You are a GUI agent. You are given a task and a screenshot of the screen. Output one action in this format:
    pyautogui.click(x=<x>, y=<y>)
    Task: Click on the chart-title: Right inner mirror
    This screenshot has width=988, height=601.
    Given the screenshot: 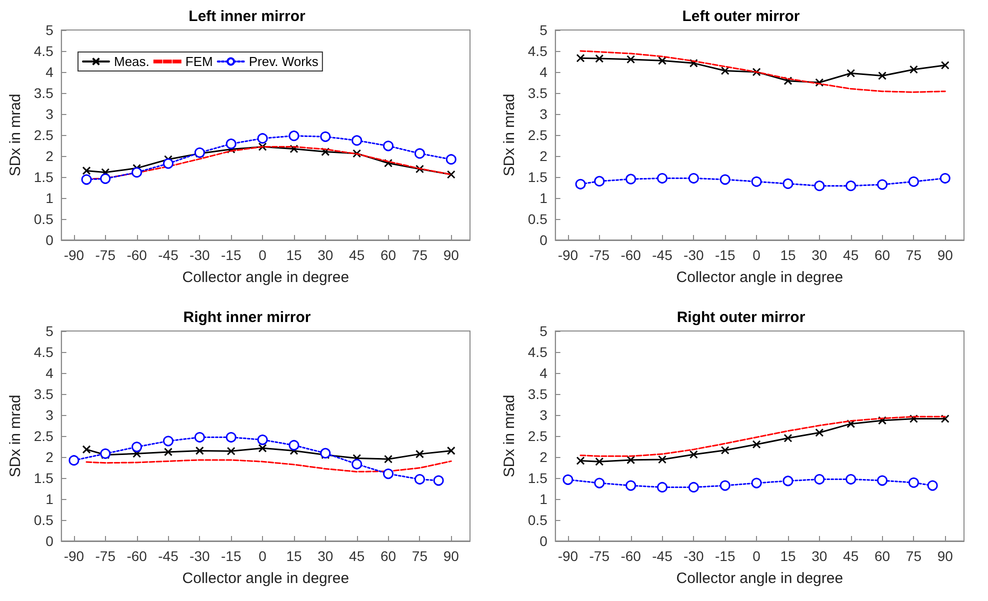 What is the action you would take?
    pyautogui.click(x=247, y=317)
    